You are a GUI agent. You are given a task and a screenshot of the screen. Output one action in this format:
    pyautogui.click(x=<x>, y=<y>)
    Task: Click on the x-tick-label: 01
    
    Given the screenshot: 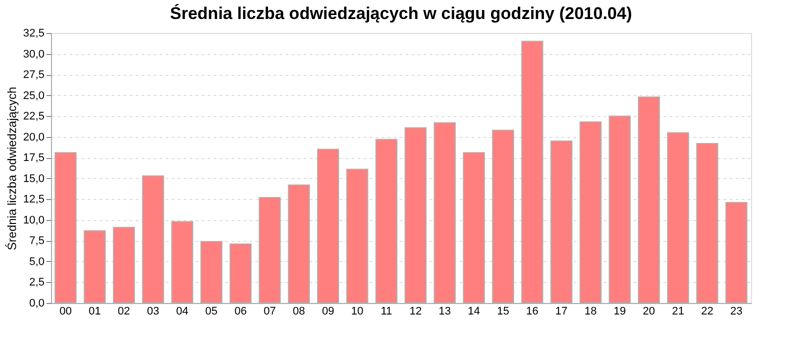 What is the action you would take?
    pyautogui.click(x=94, y=312)
    